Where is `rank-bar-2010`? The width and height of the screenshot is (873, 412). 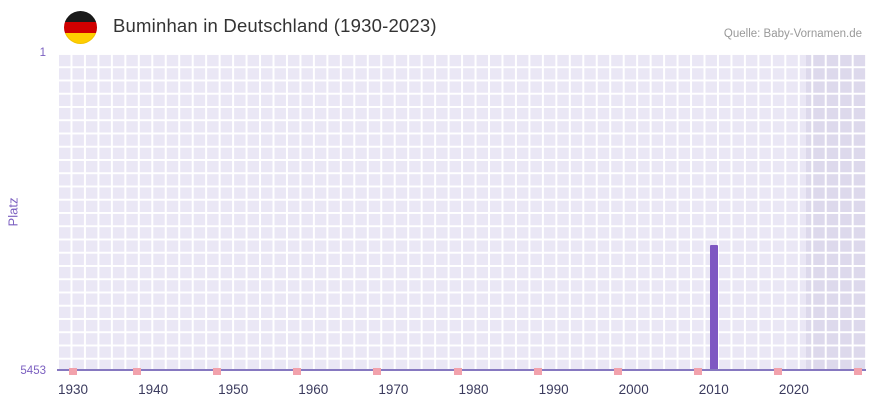 rank-bar-2010 is located at coordinates (713, 308).